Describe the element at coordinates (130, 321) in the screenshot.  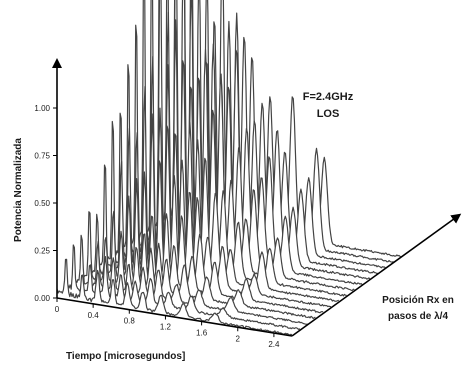
I see `x-tick-label: 0.8` at that location.